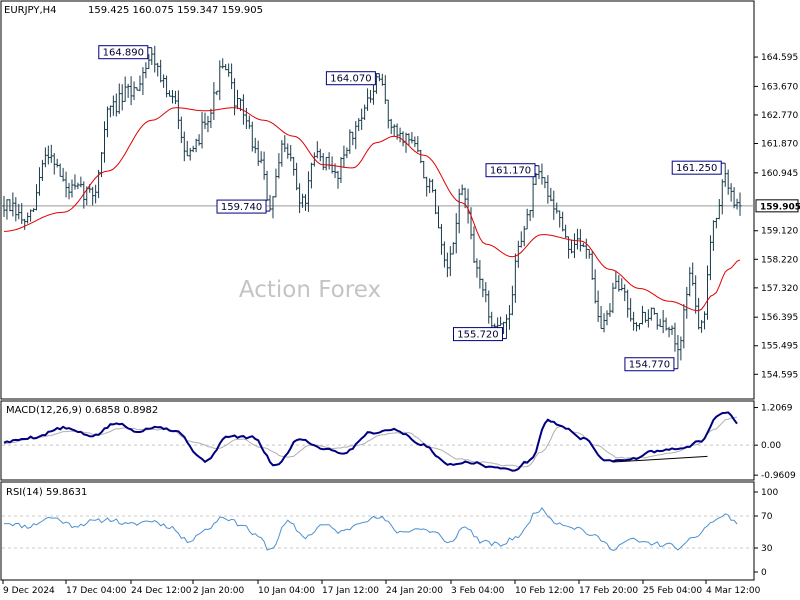 This screenshot has width=800, height=600. What do you see at coordinates (779, 174) in the screenshot?
I see `price-y-tick-label: 160.945` at bounding box center [779, 174].